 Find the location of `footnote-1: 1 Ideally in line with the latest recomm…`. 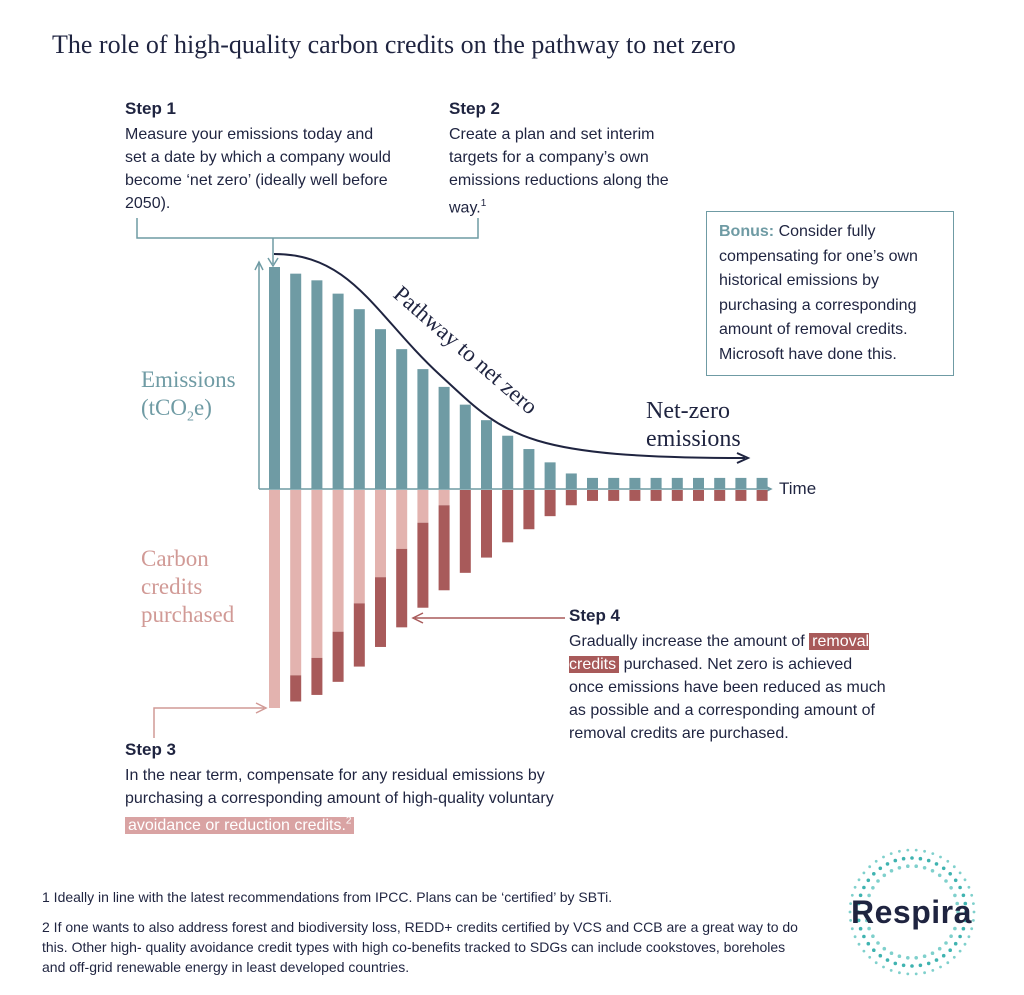

footnote-1: 1 Ideally in line with the latest recomm… is located at coordinates (327, 897).